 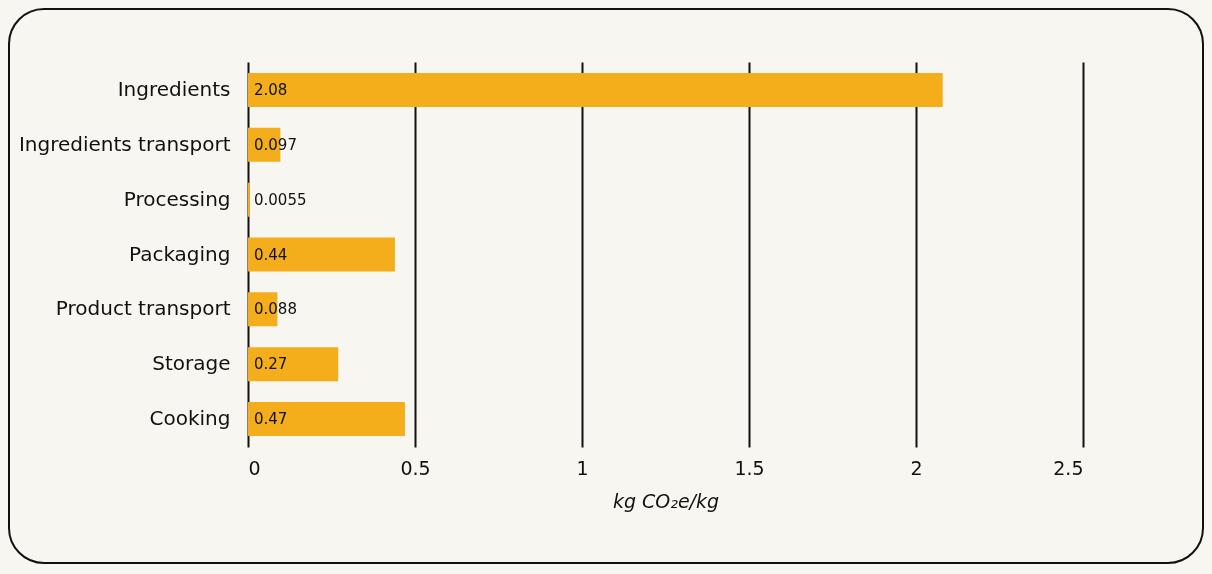 What do you see at coordinates (666, 500) in the screenshot?
I see `x-axis-title: kg CO₂e/kg` at bounding box center [666, 500].